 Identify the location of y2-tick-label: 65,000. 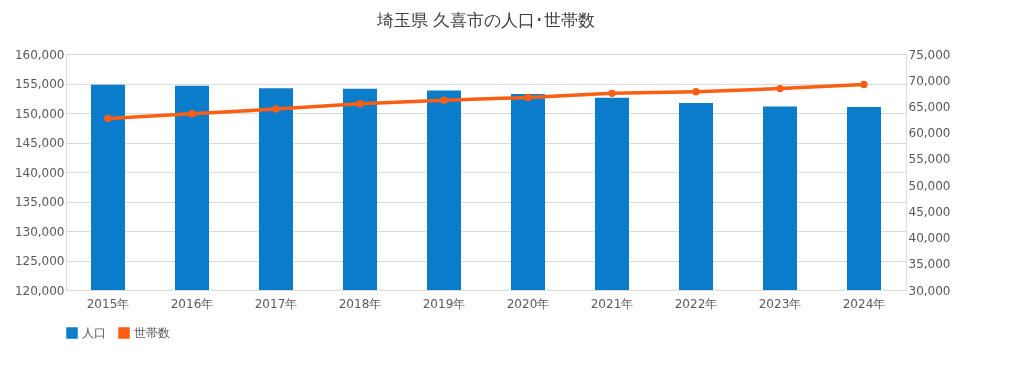
(929, 106).